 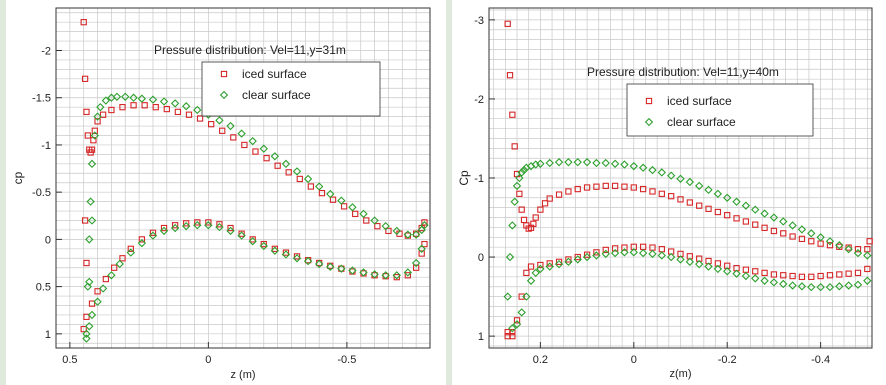 What do you see at coordinates (481, 337) in the screenshot?
I see `y-tick-label: 1` at bounding box center [481, 337].